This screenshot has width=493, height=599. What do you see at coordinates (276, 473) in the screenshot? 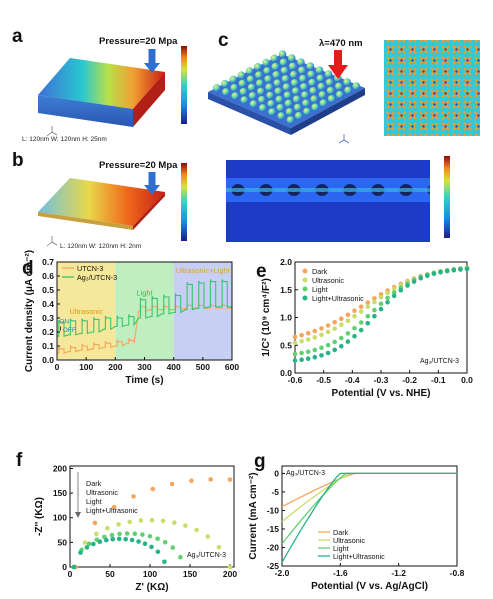
I see `g-ytick-label: 0` at bounding box center [276, 473].